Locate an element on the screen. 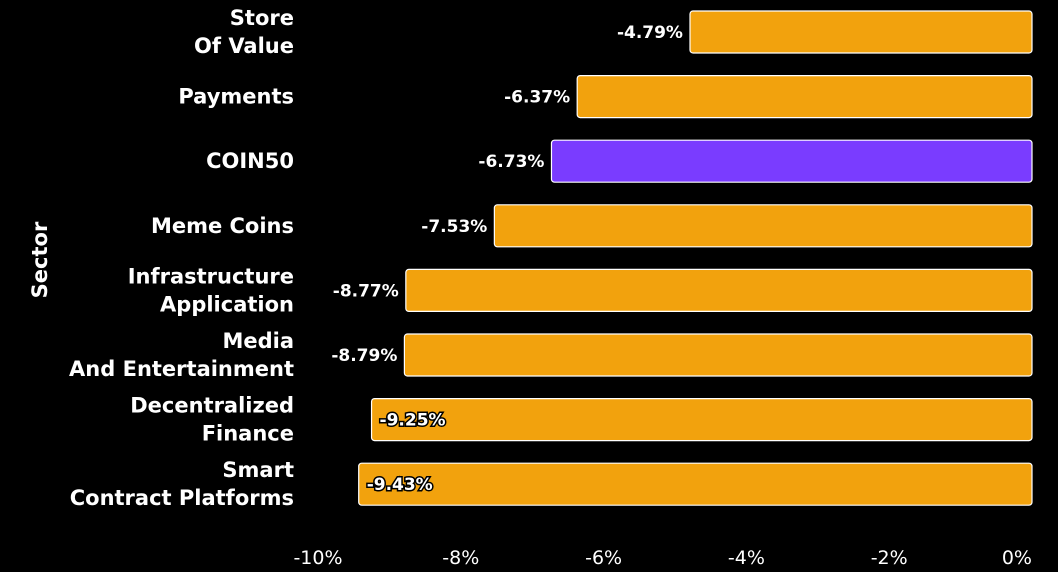  x-tick-labels-group: -10% -8% -6% -4% -2% 0% is located at coordinates (662, 558).